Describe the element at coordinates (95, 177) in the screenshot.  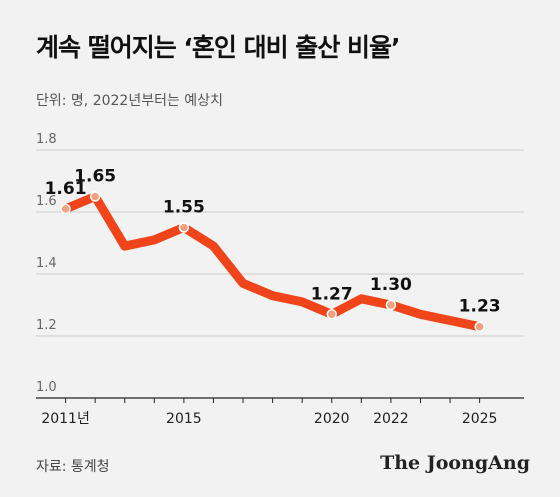
I see `data-label: 1.65` at that location.